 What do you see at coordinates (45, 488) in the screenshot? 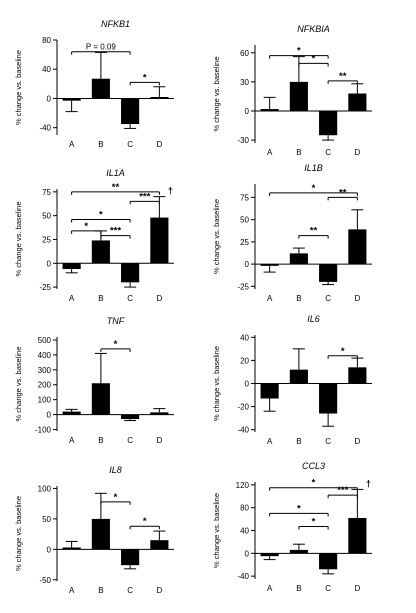
I see `y-tick-label: 100` at bounding box center [45, 488].